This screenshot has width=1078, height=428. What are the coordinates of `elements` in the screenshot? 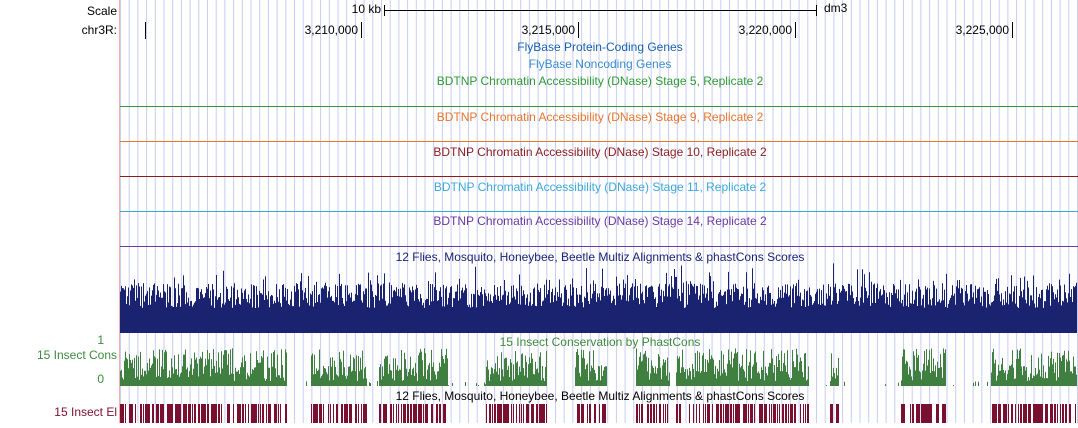 It's located at (598, 413).